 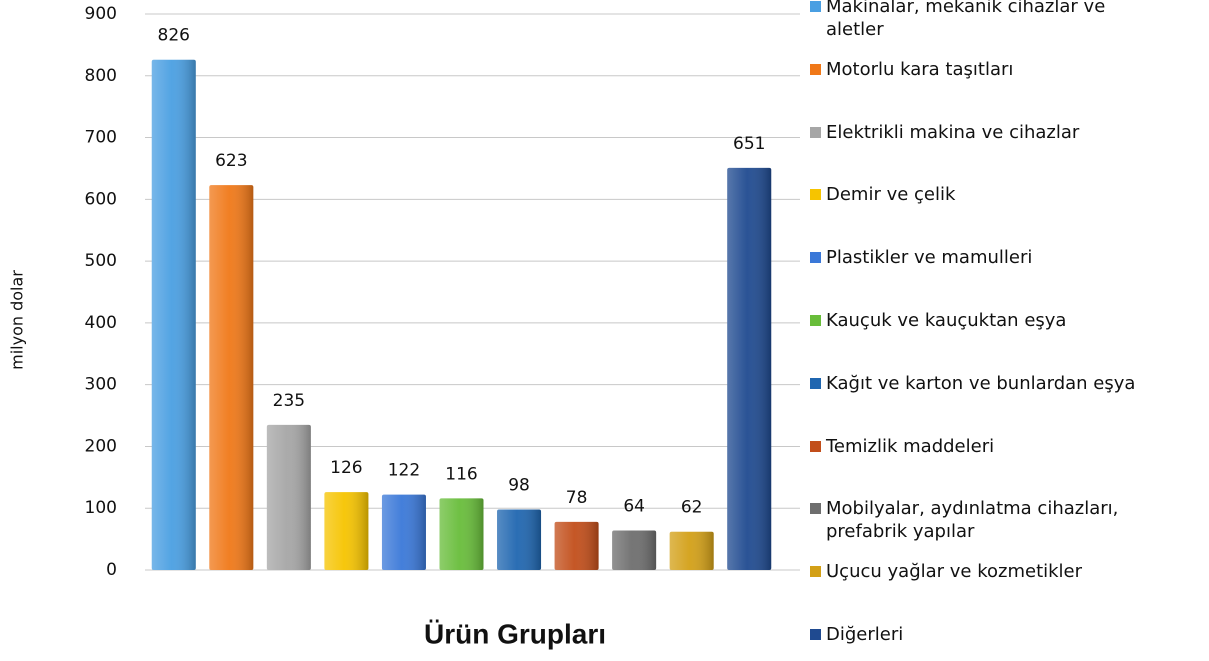 What do you see at coordinates (983, 634) in the screenshot?
I see `legend-item: Diğerleri` at bounding box center [983, 634].